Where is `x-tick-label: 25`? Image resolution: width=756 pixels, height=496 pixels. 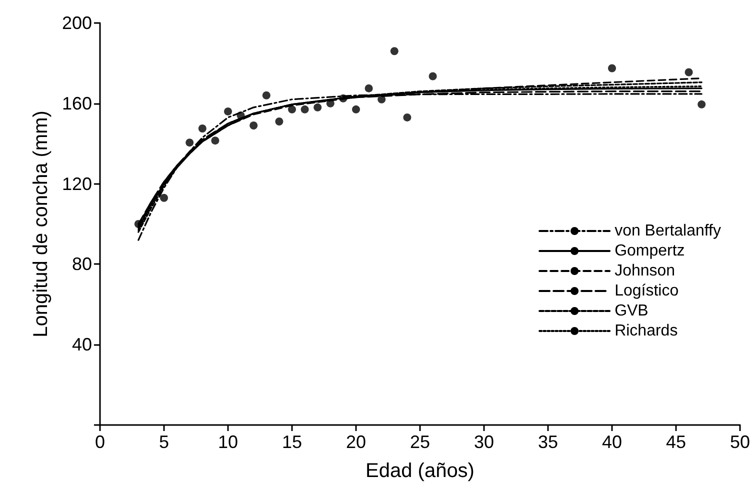
x-tick-label: 25 is located at coordinates (420, 442).